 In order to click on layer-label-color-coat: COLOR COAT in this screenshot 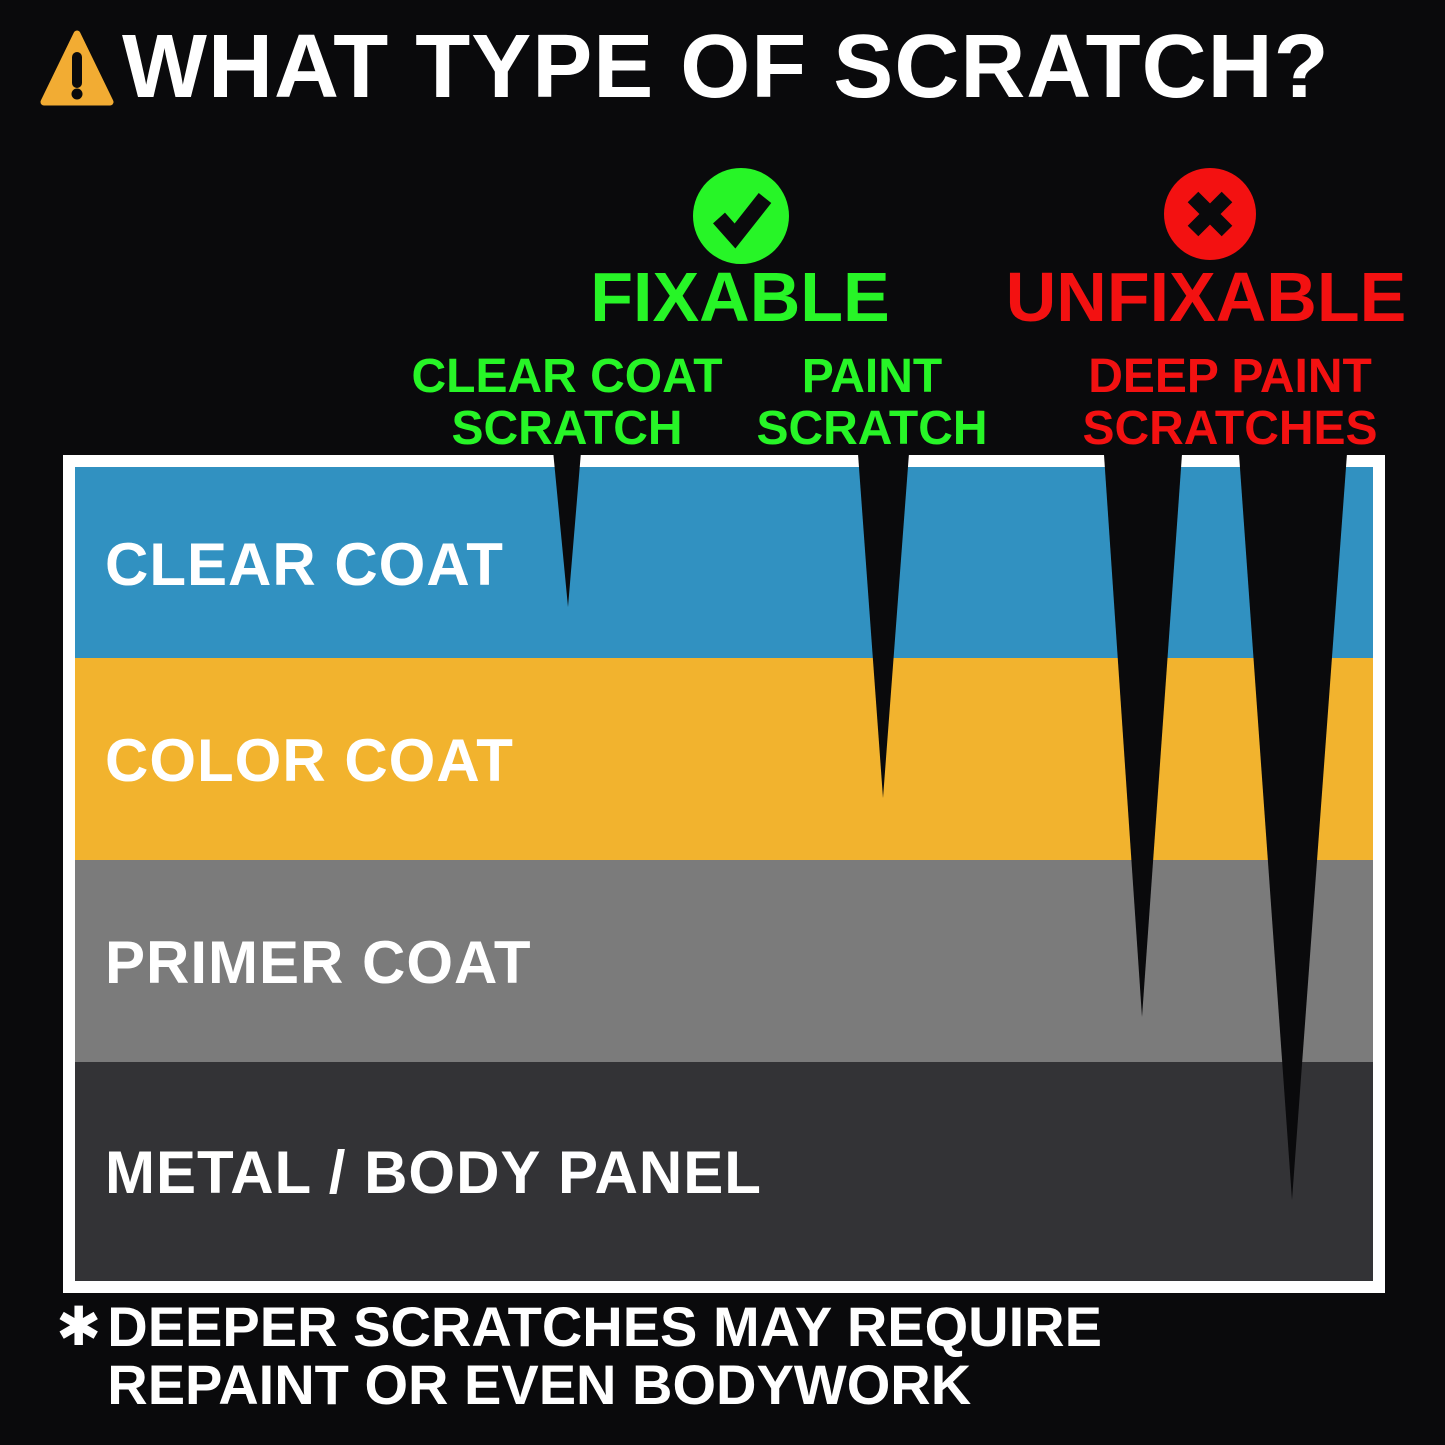, I will do `click(309, 760)`.